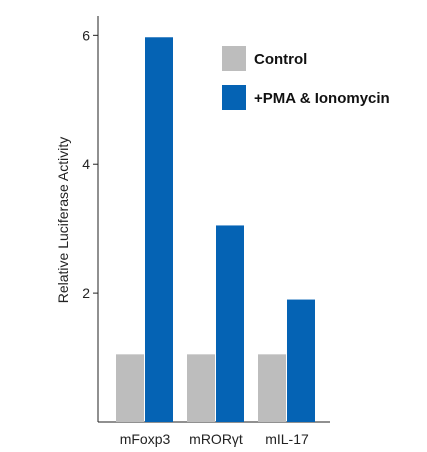 This screenshot has width=427, height=452. What do you see at coordinates (287, 439) in the screenshot?
I see `x-tick-label-2: mIL-17` at bounding box center [287, 439].